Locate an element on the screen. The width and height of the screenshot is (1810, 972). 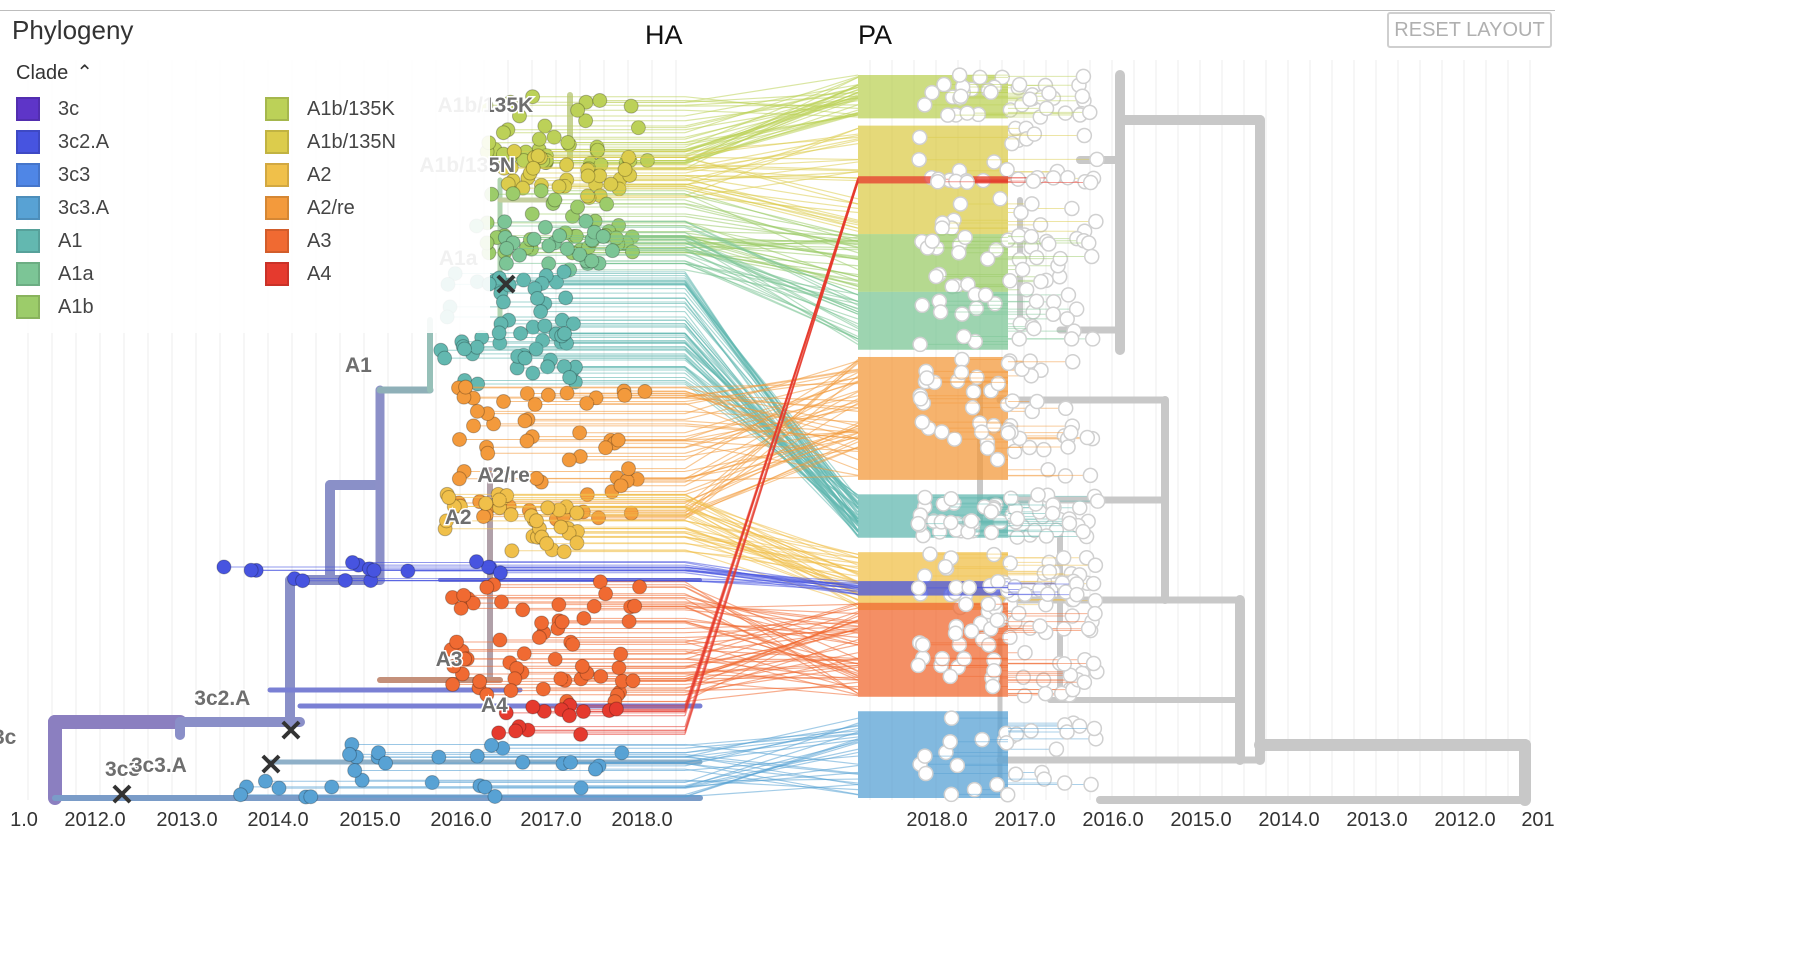
legend-label: A1b/135K is located at coordinates (351, 108).